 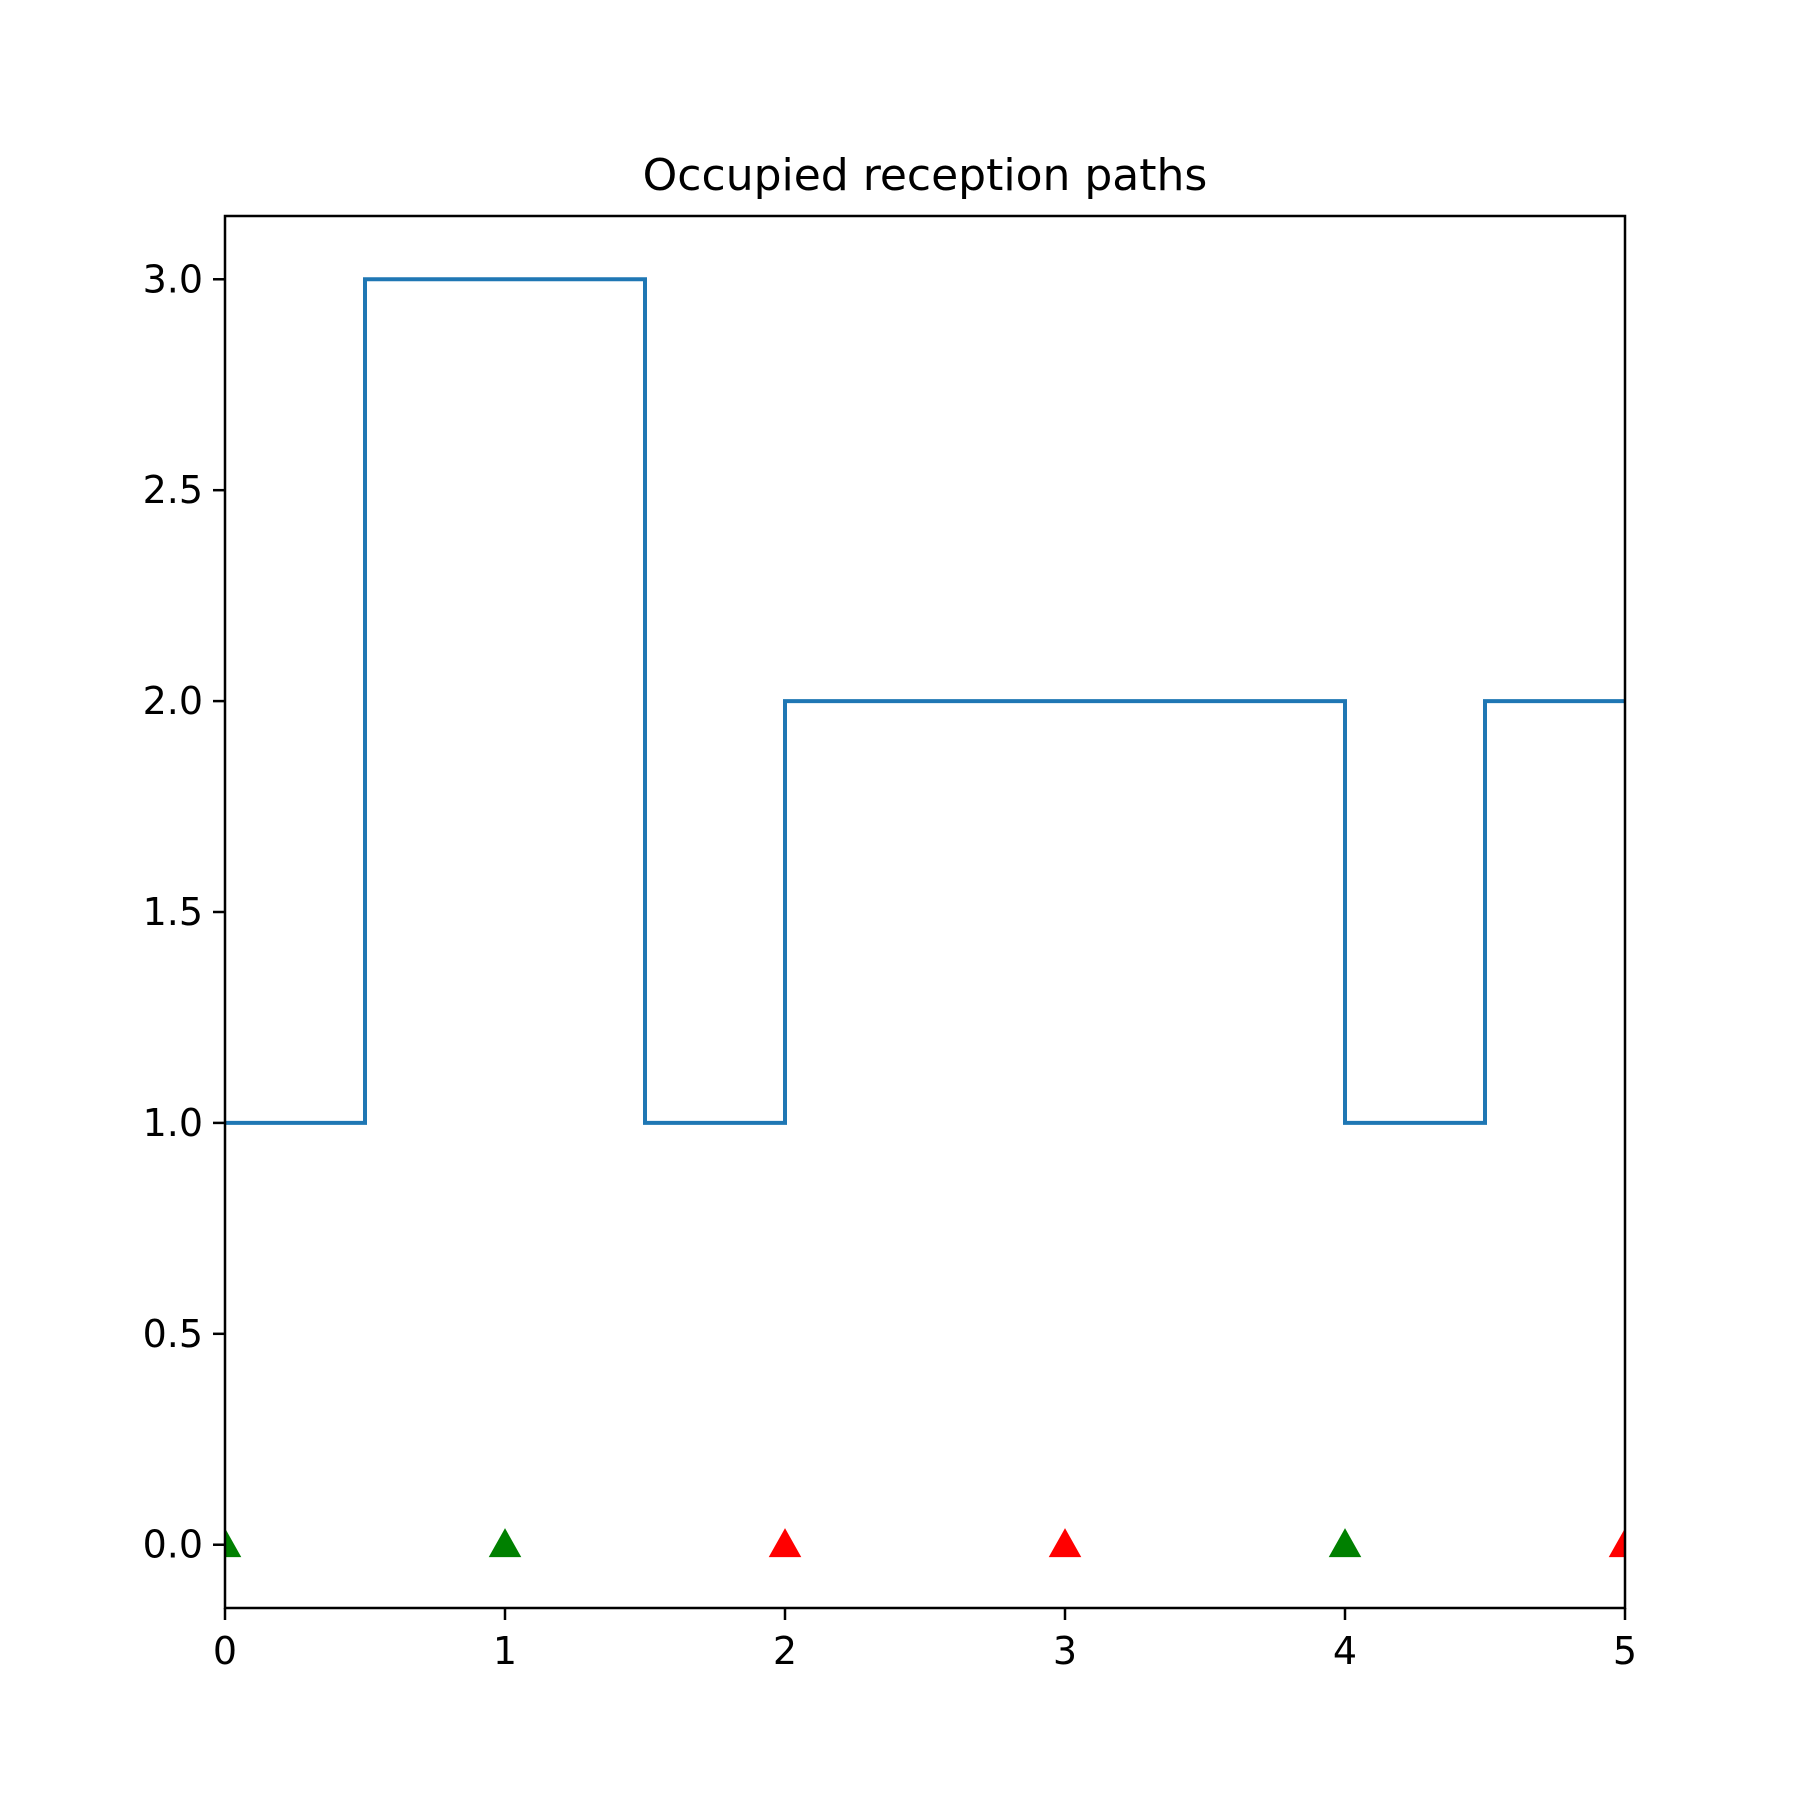 What do you see at coordinates (173, 1334) in the screenshot?
I see `y-tick-label: 0.5` at bounding box center [173, 1334].